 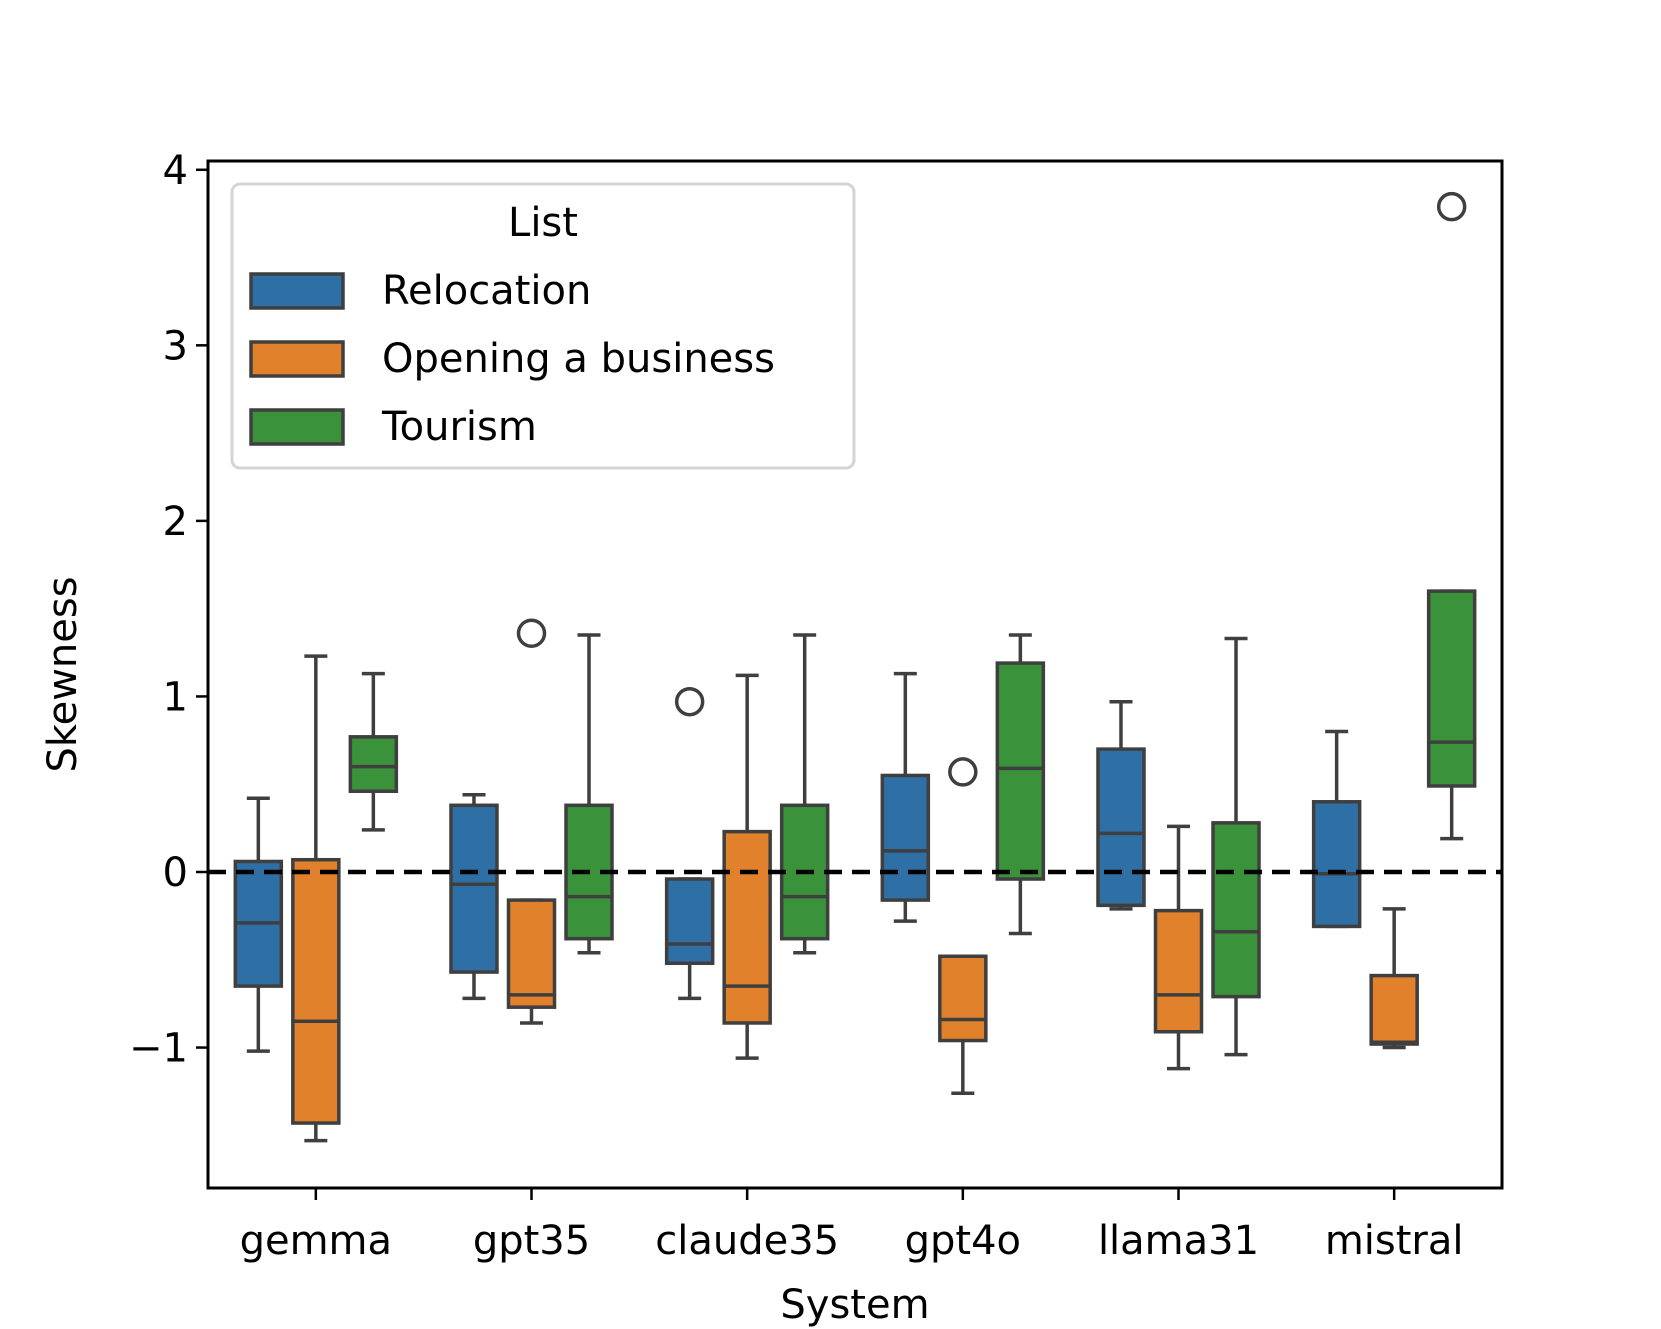 I want to click on legend: List Relocation Opening a business Tourism, so click(x=543, y=326).